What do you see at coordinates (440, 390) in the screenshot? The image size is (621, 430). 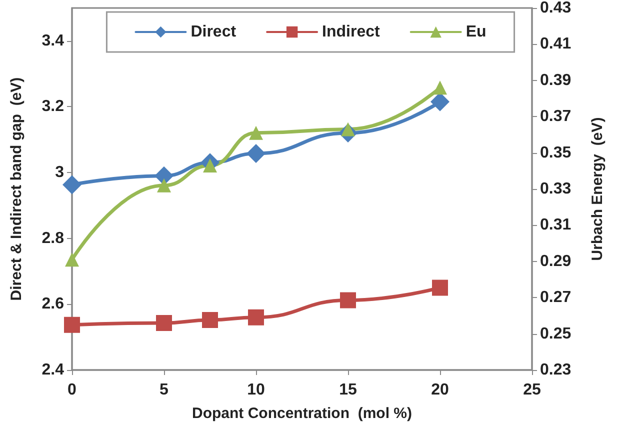 I see `x-tick-label: 20` at bounding box center [440, 390].